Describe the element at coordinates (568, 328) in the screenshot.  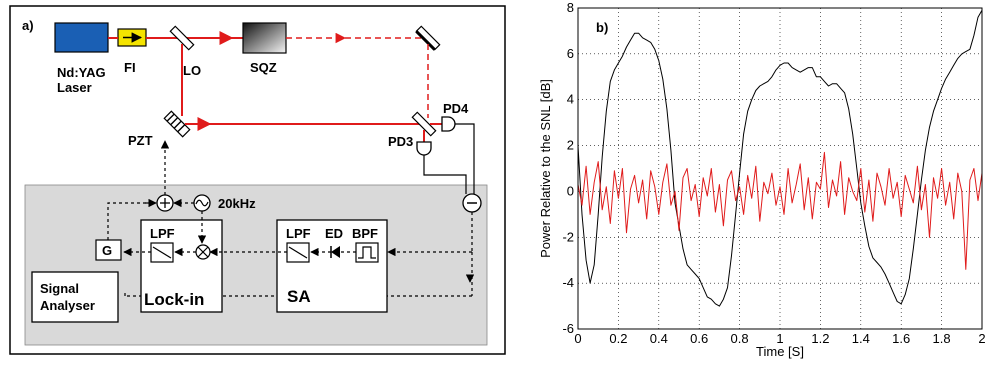
I see `y-tick-label: -6` at that location.